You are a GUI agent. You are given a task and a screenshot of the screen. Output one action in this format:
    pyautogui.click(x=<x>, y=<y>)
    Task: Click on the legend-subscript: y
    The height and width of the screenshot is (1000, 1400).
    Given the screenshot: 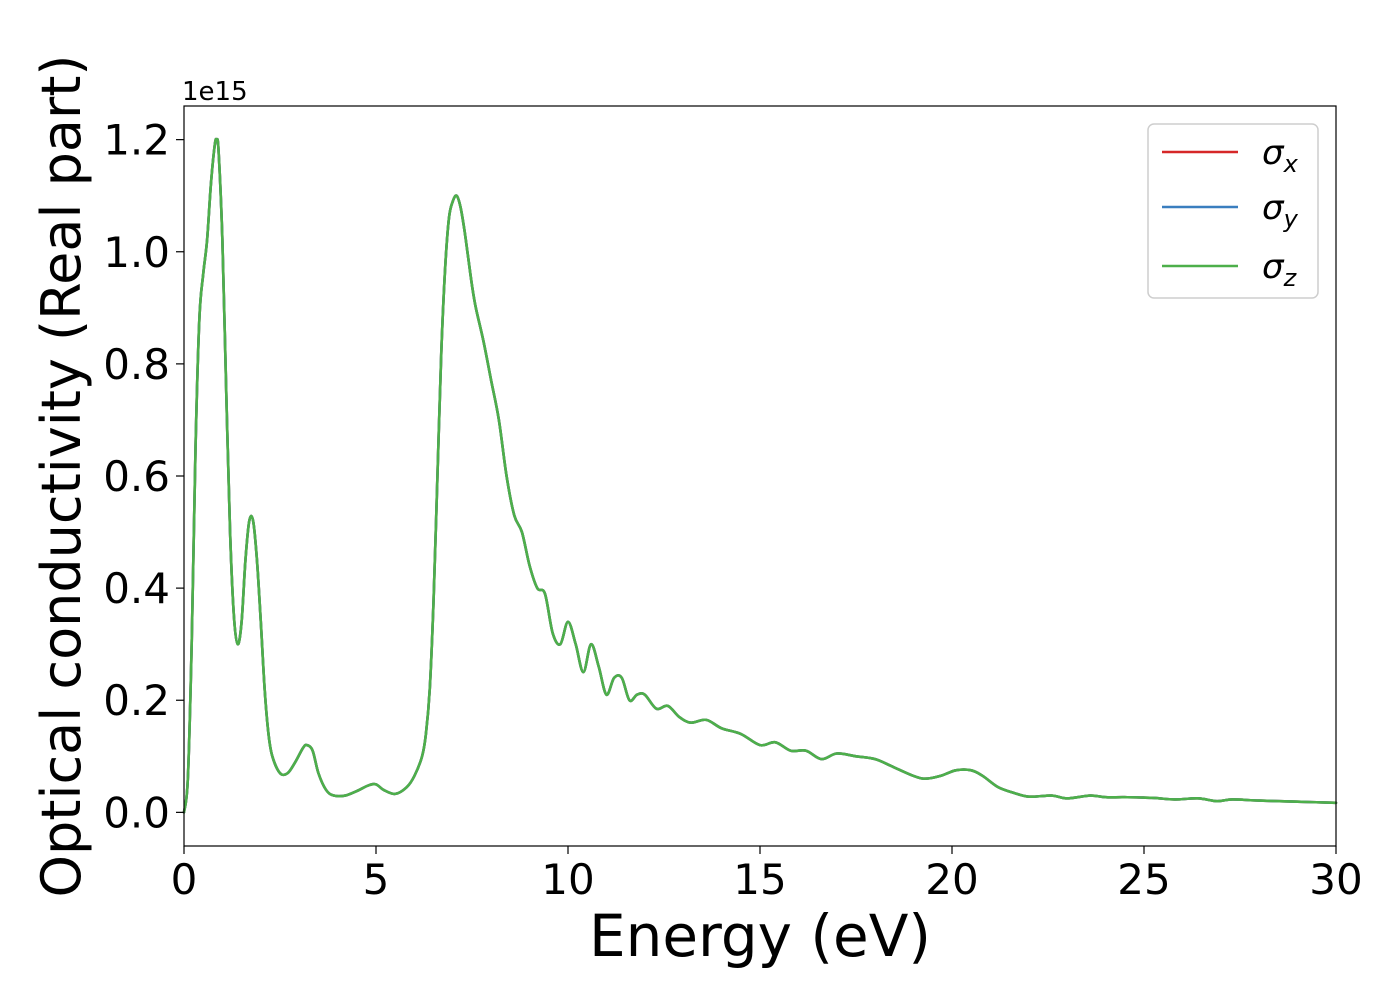 What is the action you would take?
    pyautogui.click(x=1291, y=219)
    